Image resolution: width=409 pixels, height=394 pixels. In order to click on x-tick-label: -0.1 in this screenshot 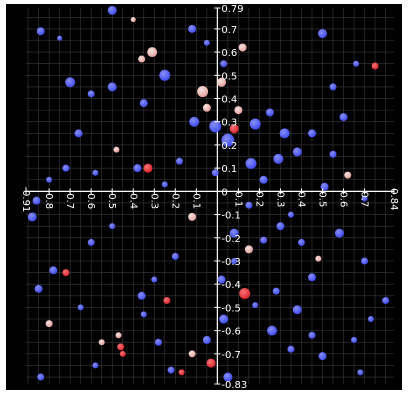, I will do `click(195, 200)`.